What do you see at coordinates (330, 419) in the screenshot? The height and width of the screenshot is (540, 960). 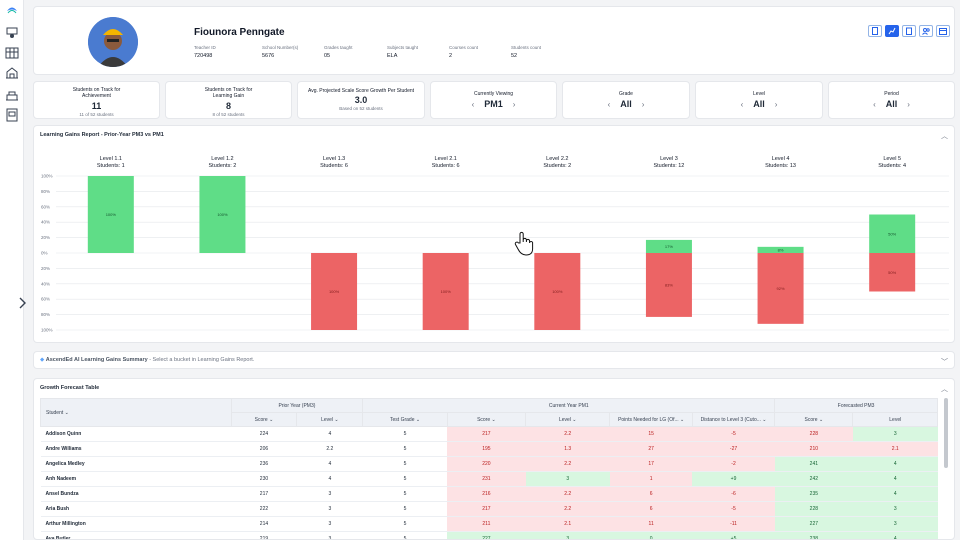 I see `col-prior-level: Level ⌄` at bounding box center [330, 419].